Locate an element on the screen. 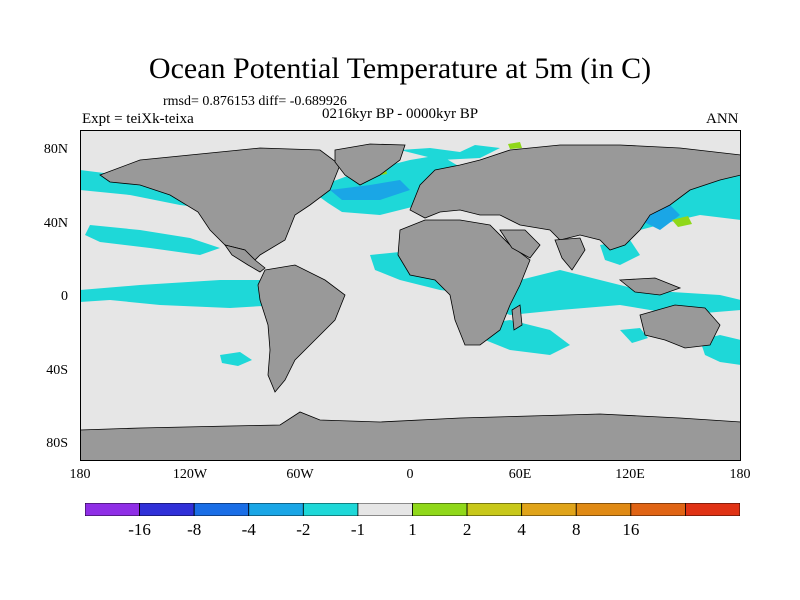  equatorial-pacific-anomaly is located at coordinates (195, 294).